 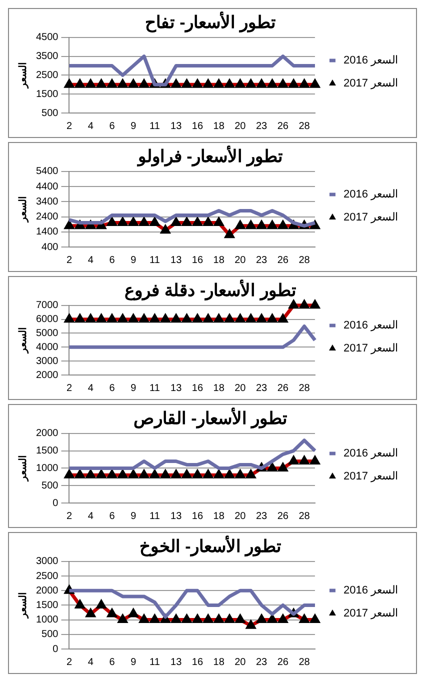 I want to click on chart-title: تطور الأسعار- تفاح, so click(x=210, y=21).